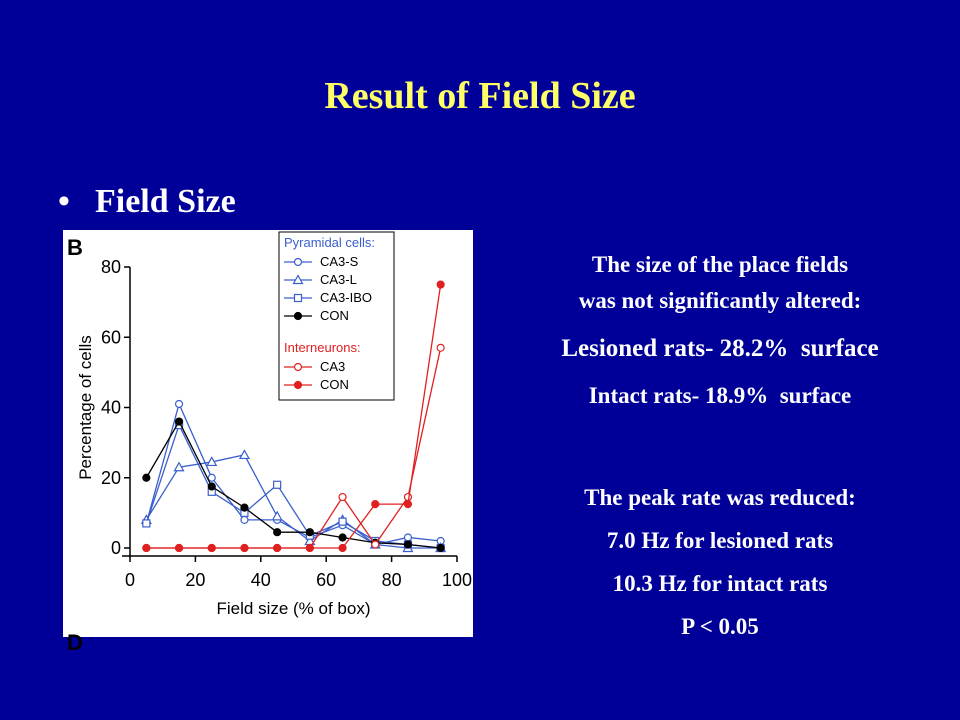 This screenshot has height=720, width=960. Describe the element at coordinates (329, 242) in the screenshot. I see `legend-heading: Pyramidal cells:` at that location.